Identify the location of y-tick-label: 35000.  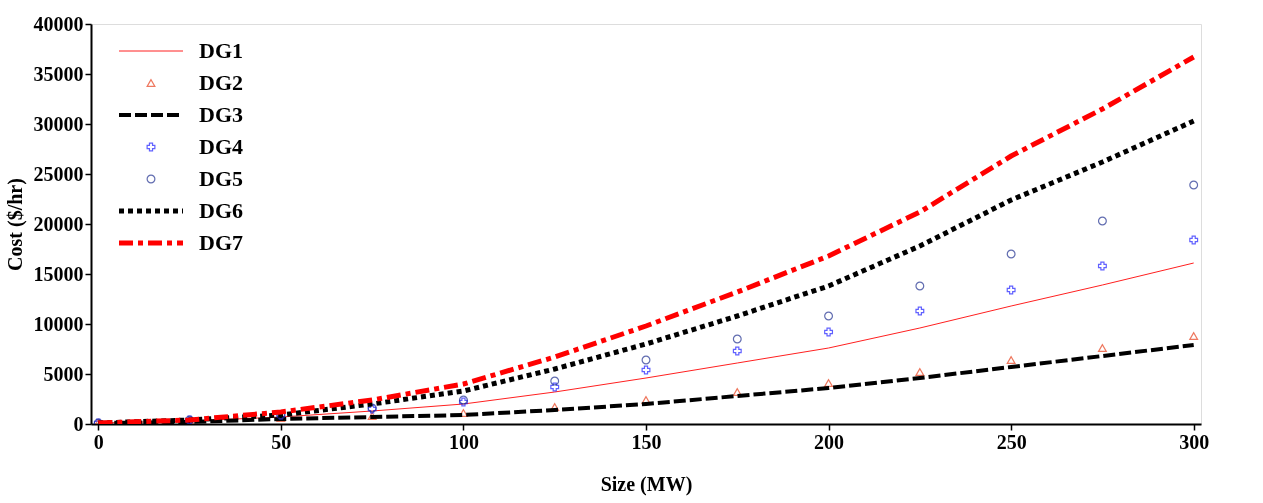
(58, 73).